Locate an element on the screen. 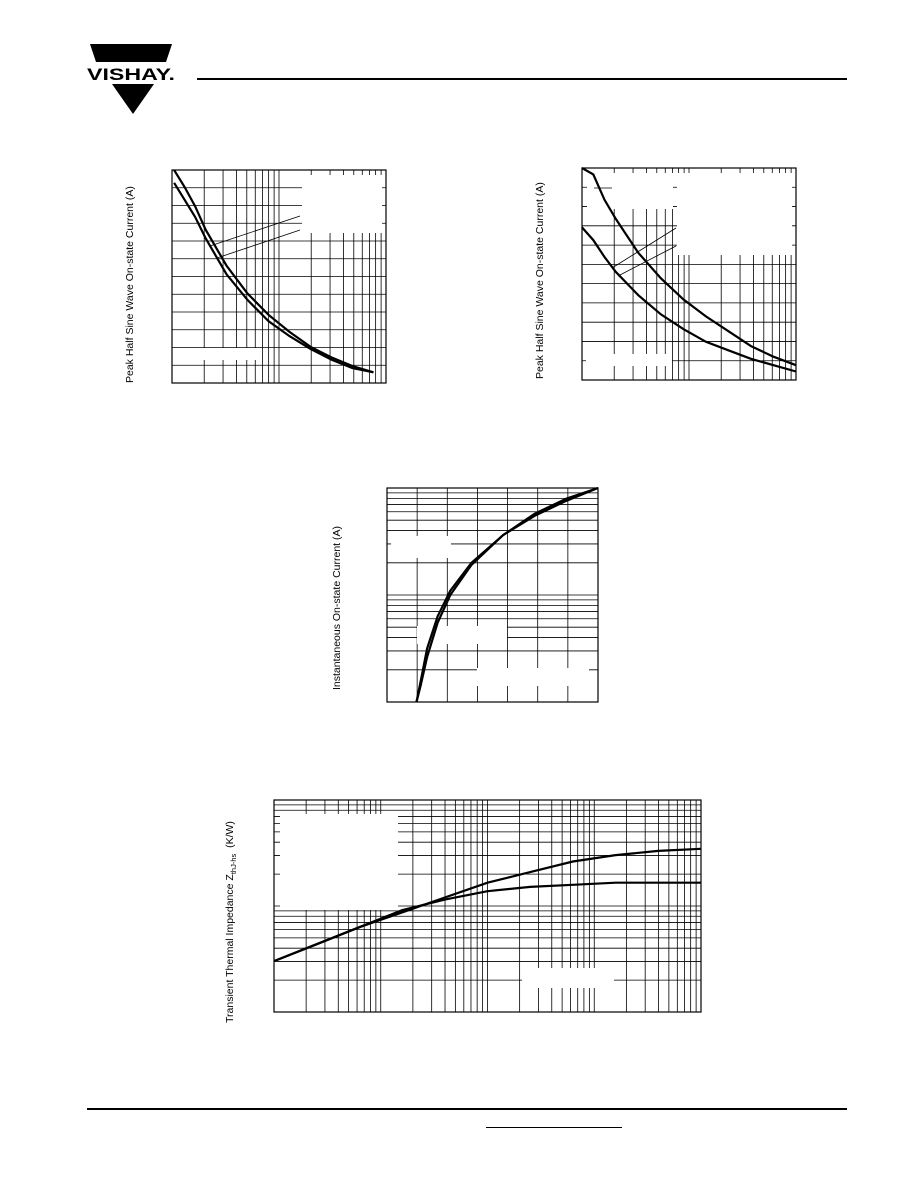 This screenshot has width=918, height=1188. fig4-series-2-line is located at coordinates (487, 922).